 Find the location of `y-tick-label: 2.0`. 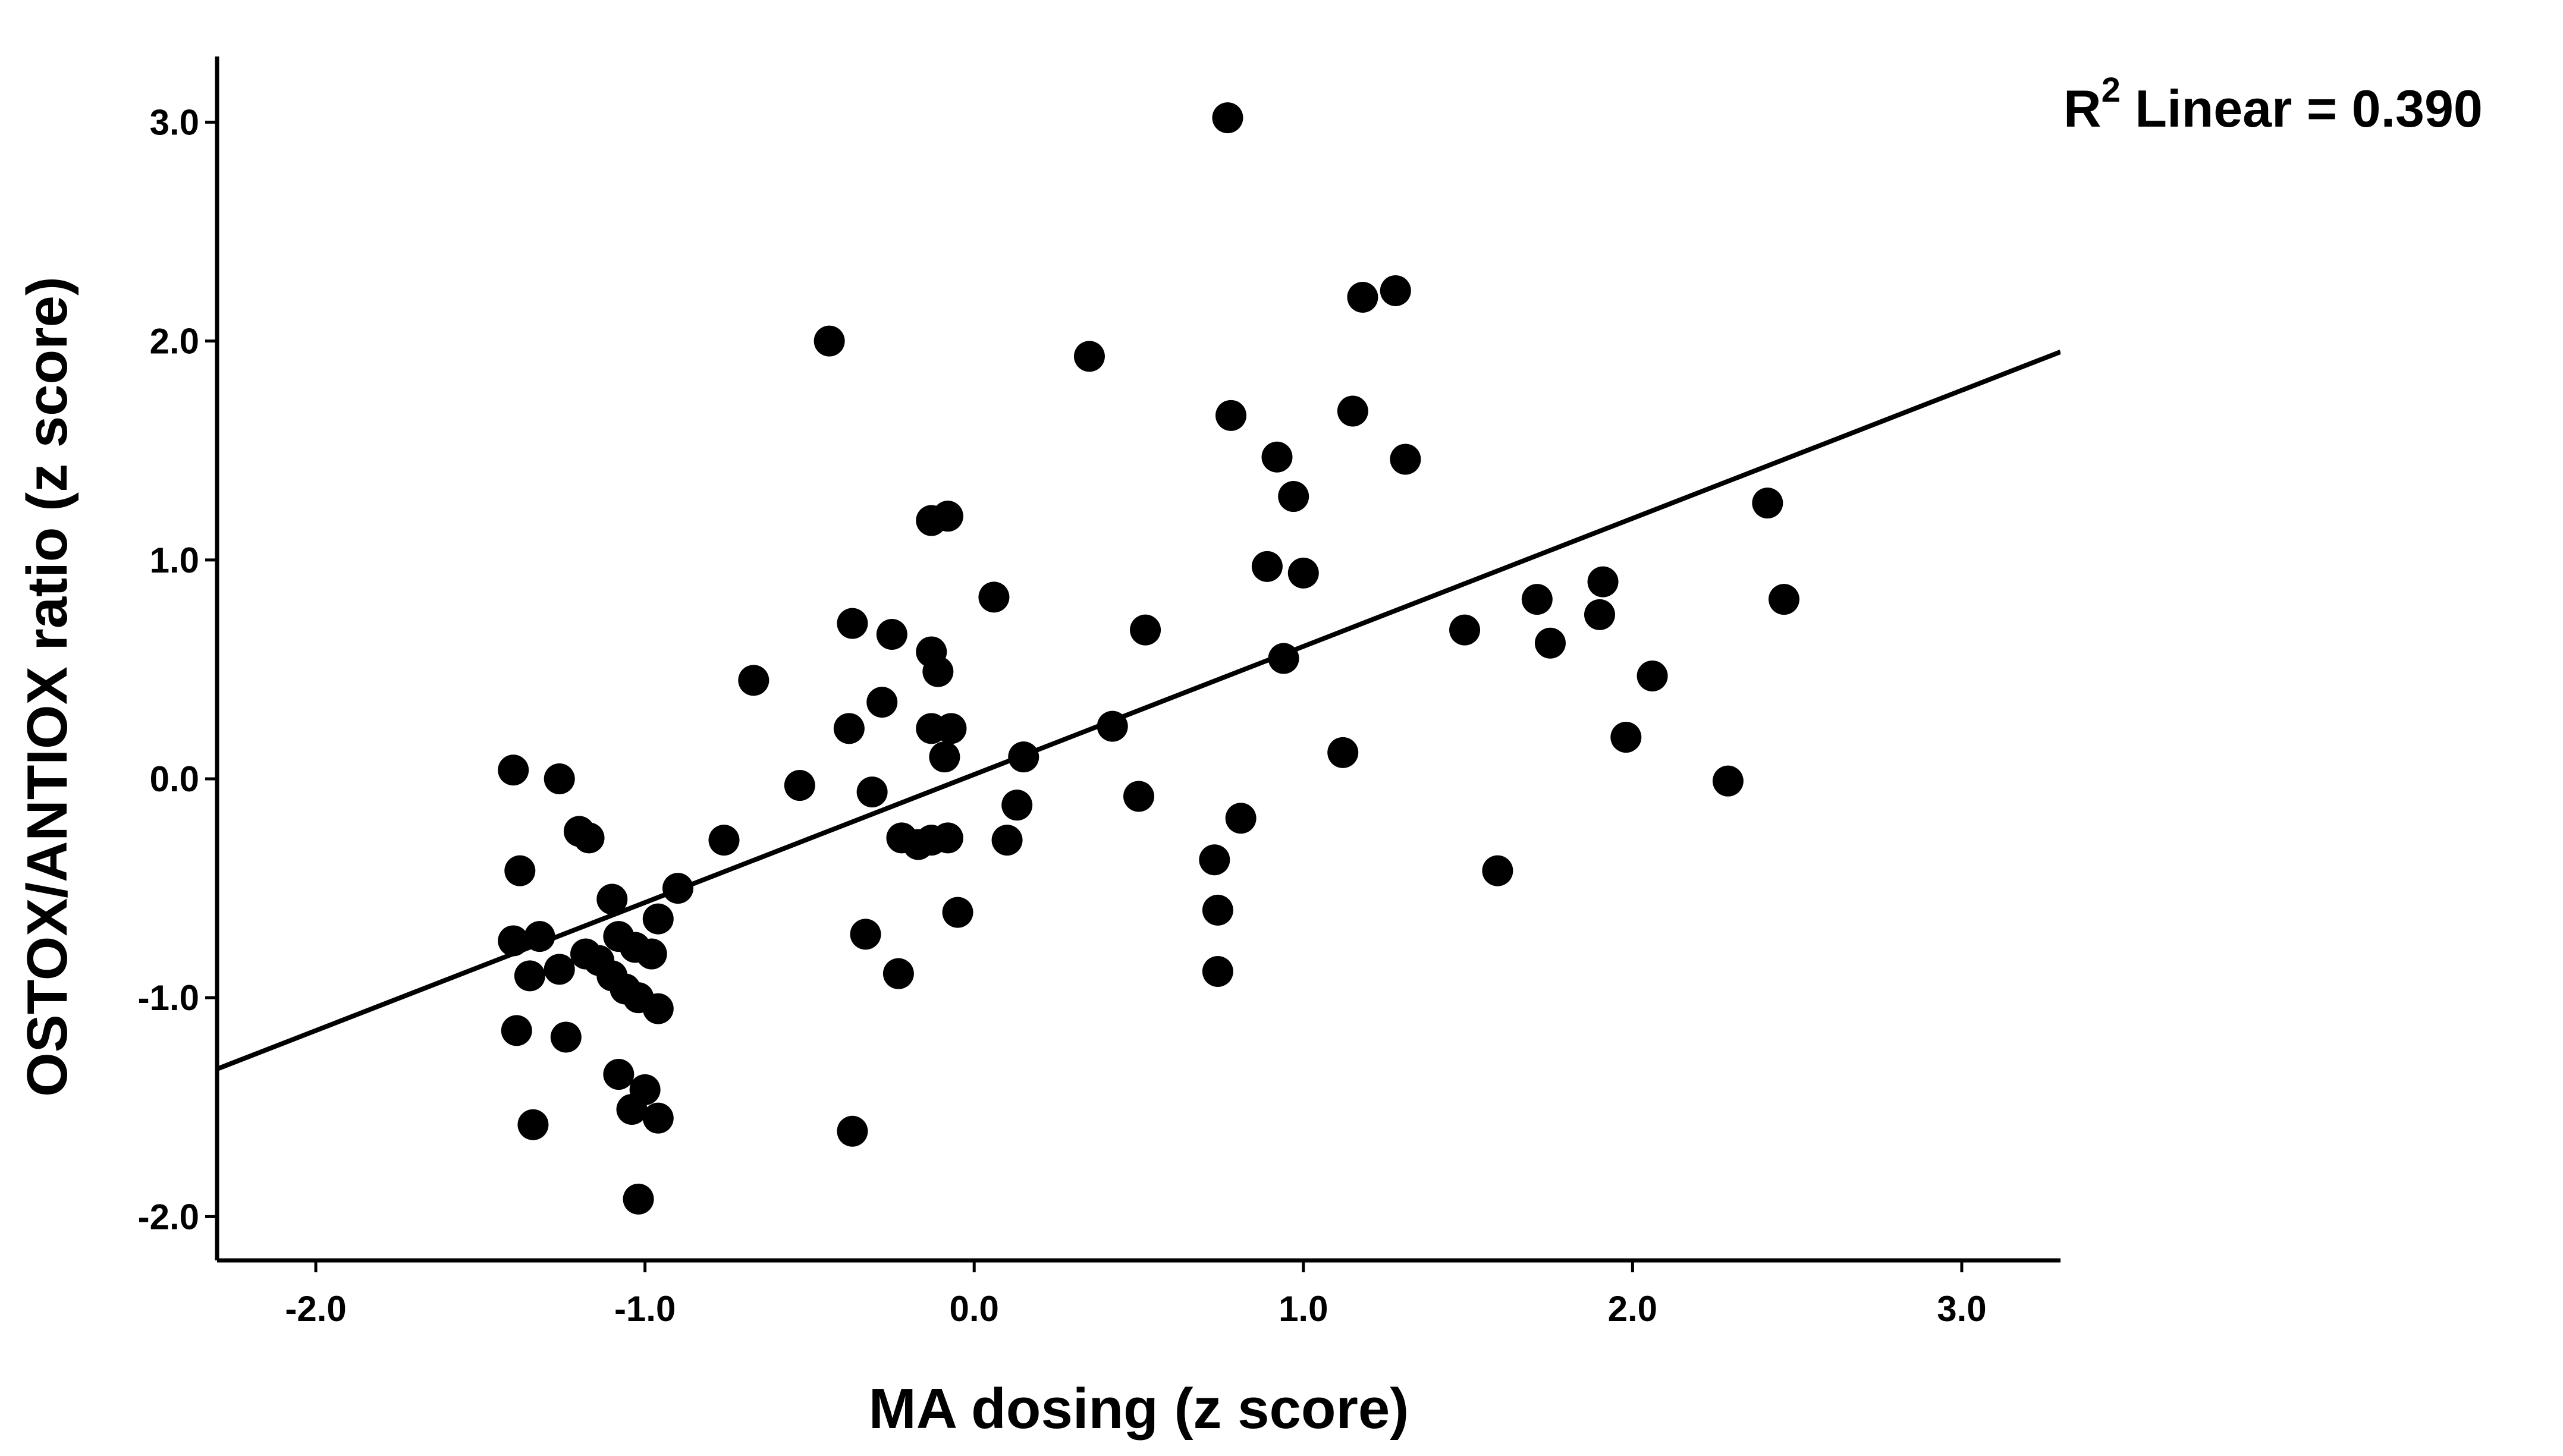

y-tick-label: 2.0 is located at coordinates (174, 342).